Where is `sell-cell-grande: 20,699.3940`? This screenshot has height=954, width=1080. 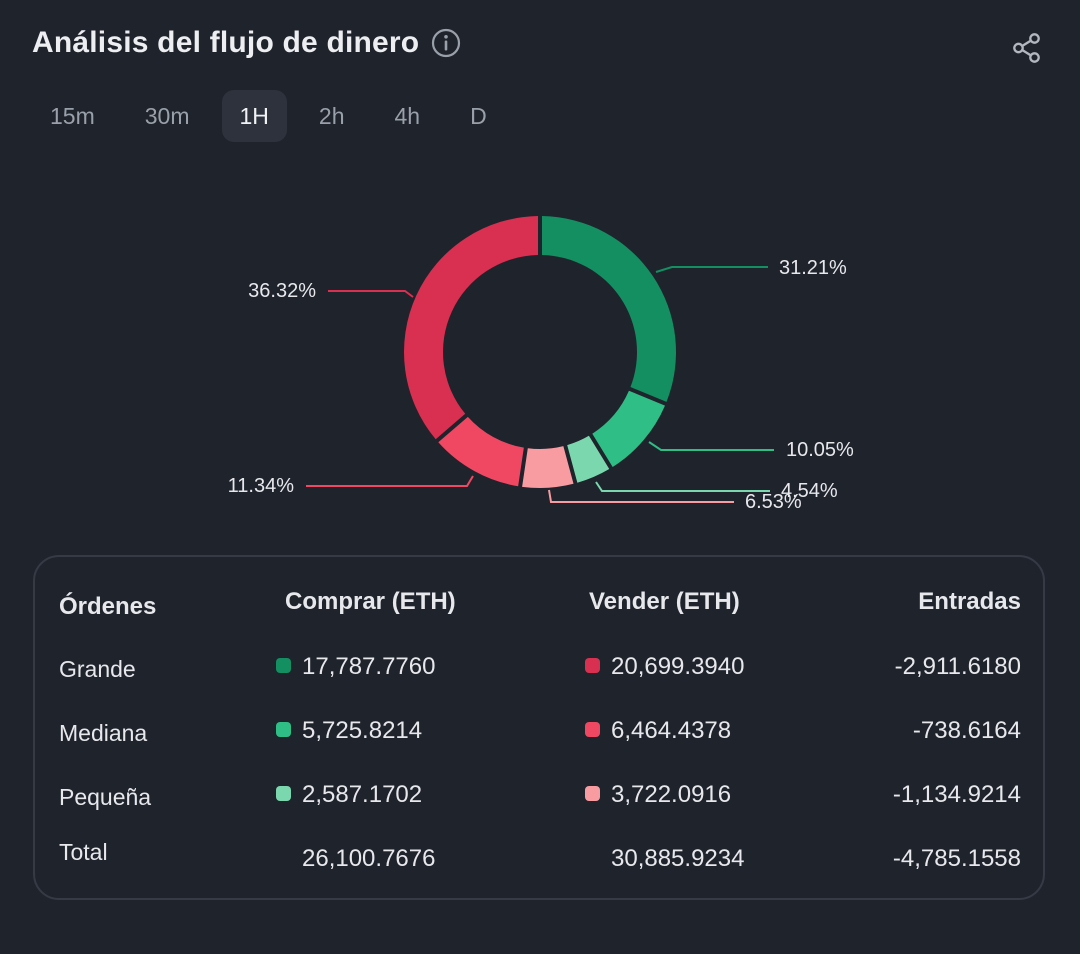 sell-cell-grande: 20,699.3940 is located at coordinates (664, 667).